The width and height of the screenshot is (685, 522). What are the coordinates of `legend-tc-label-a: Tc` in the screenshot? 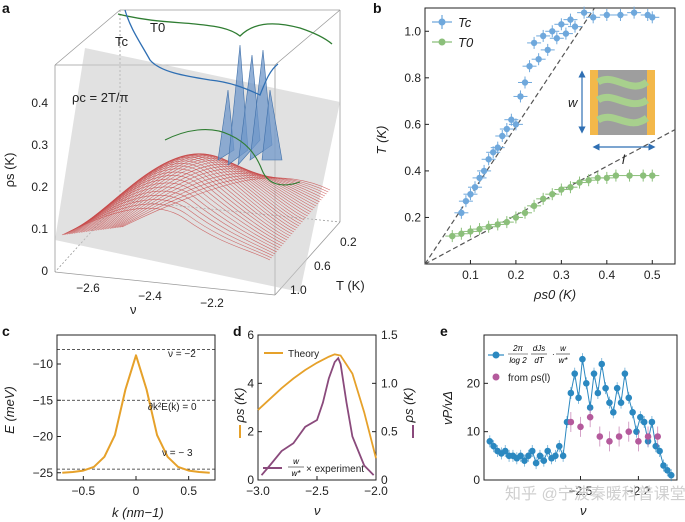 It's located at (122, 41).